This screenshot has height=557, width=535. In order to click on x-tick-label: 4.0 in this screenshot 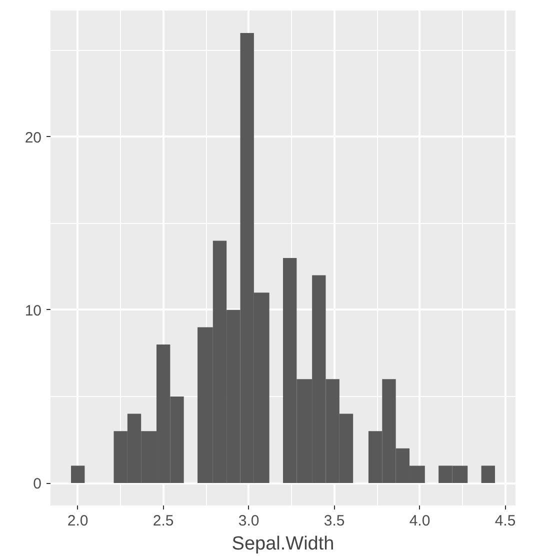, I will do `click(419, 521)`.